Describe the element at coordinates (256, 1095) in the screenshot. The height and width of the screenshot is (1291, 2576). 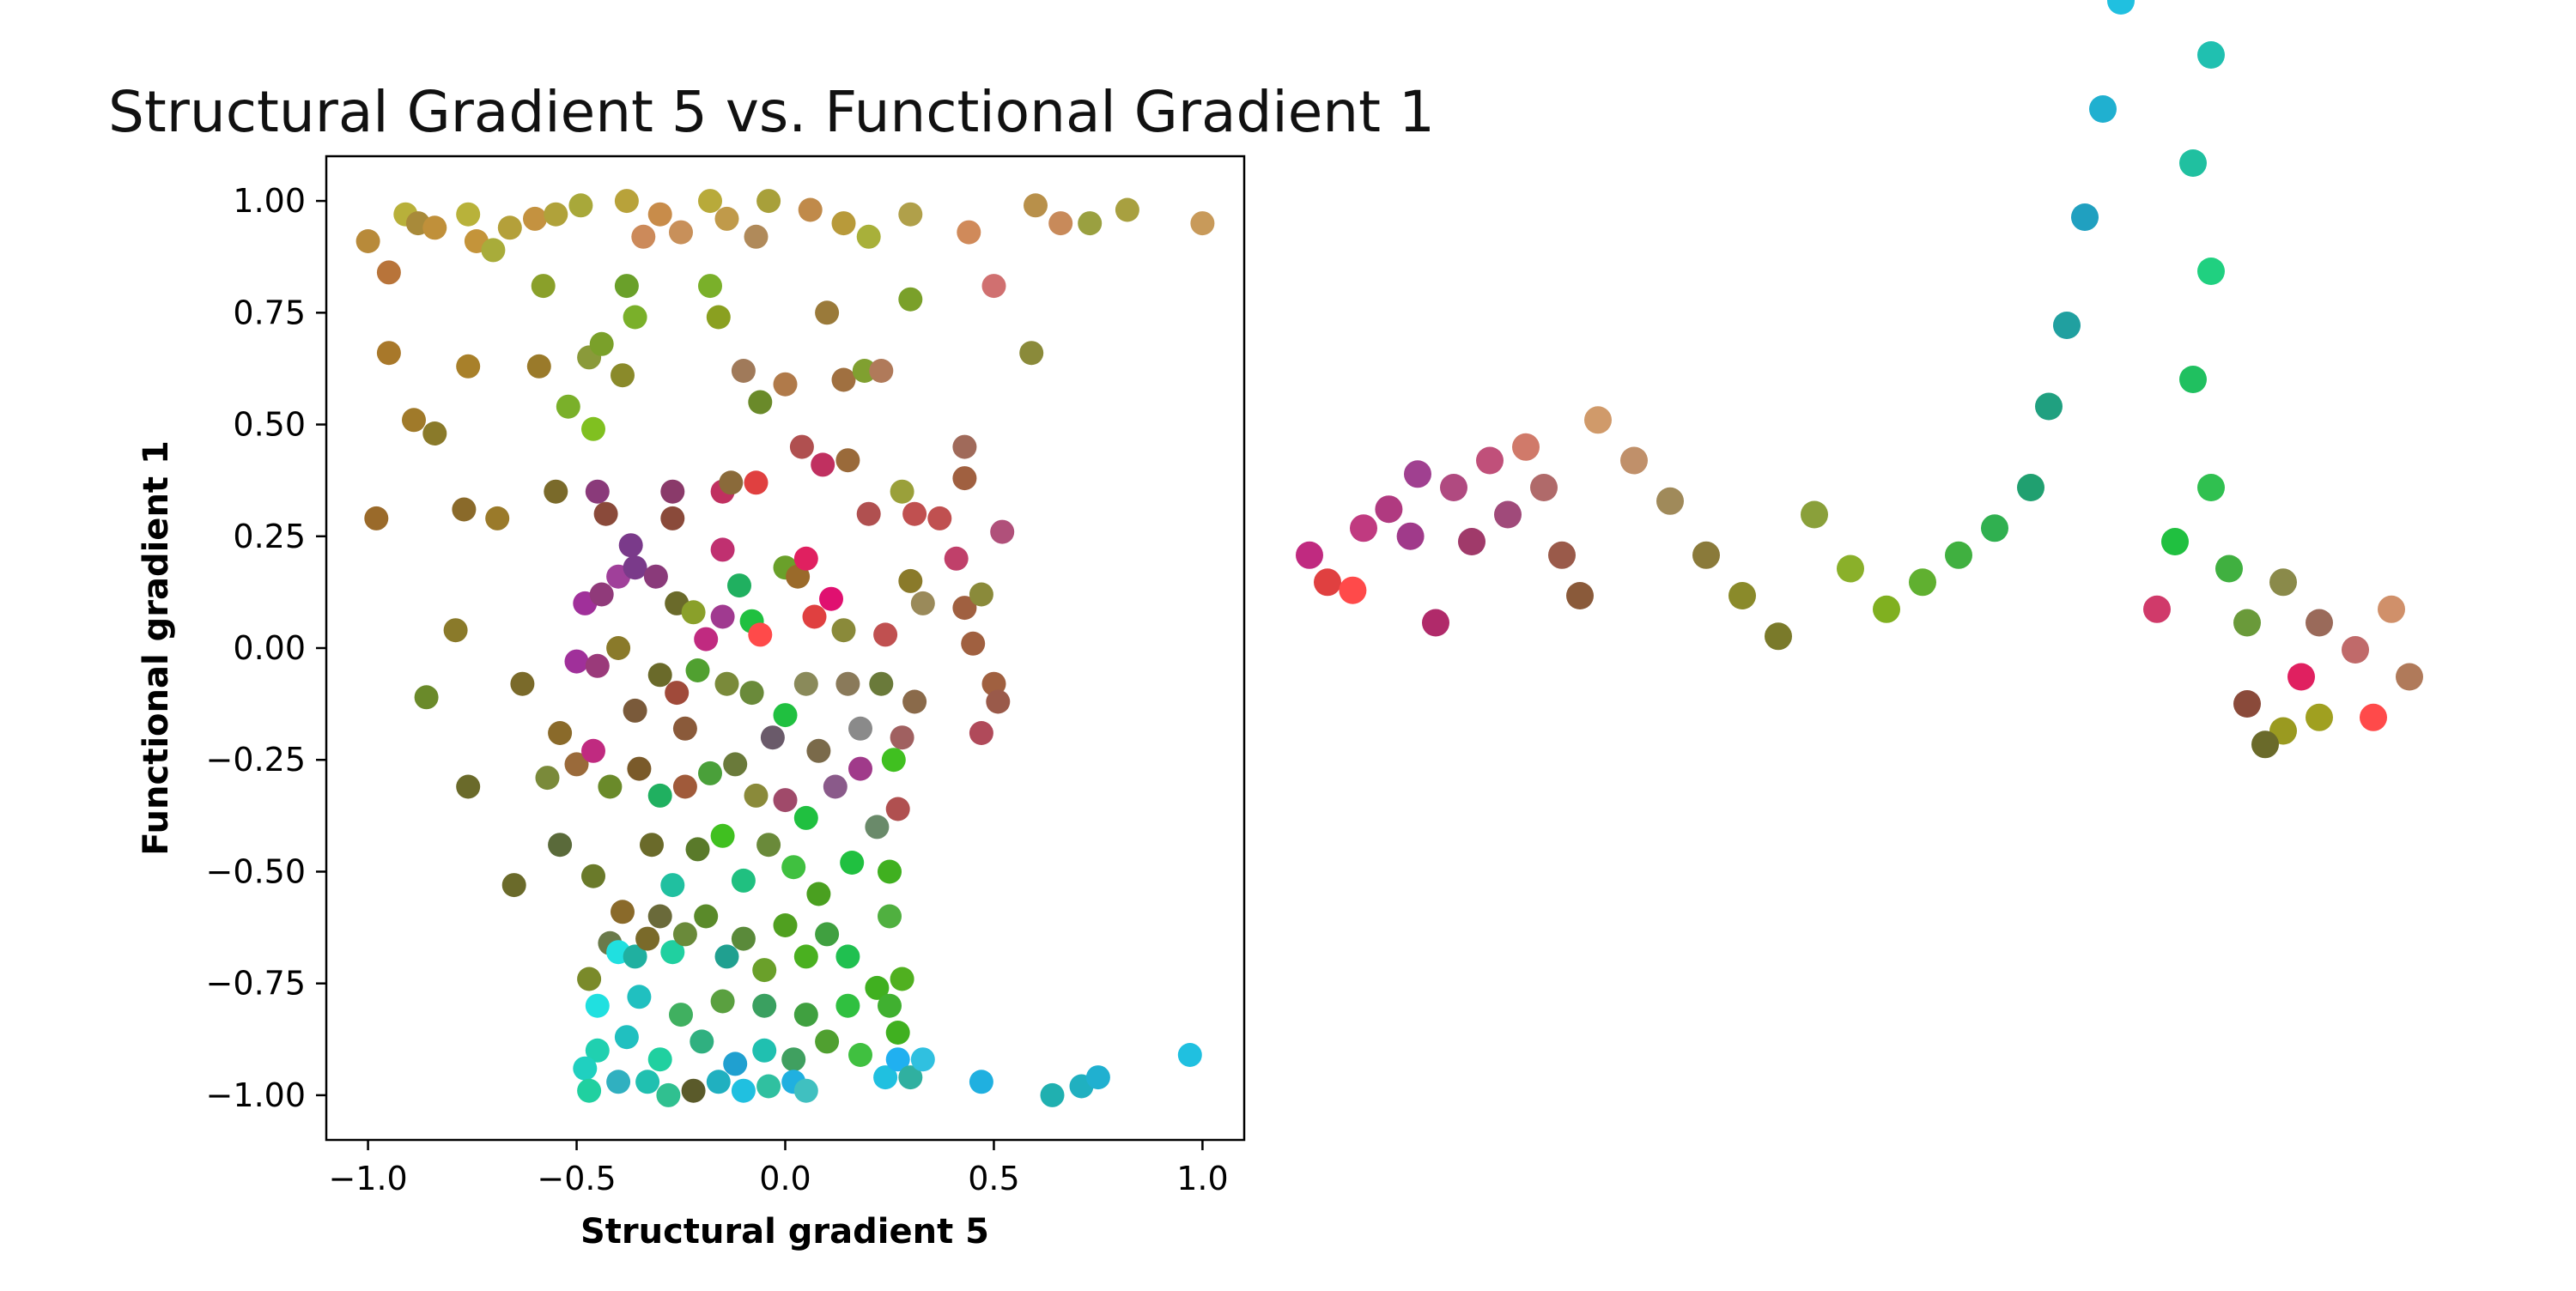
I see `y-tick-label: −1.00` at that location.